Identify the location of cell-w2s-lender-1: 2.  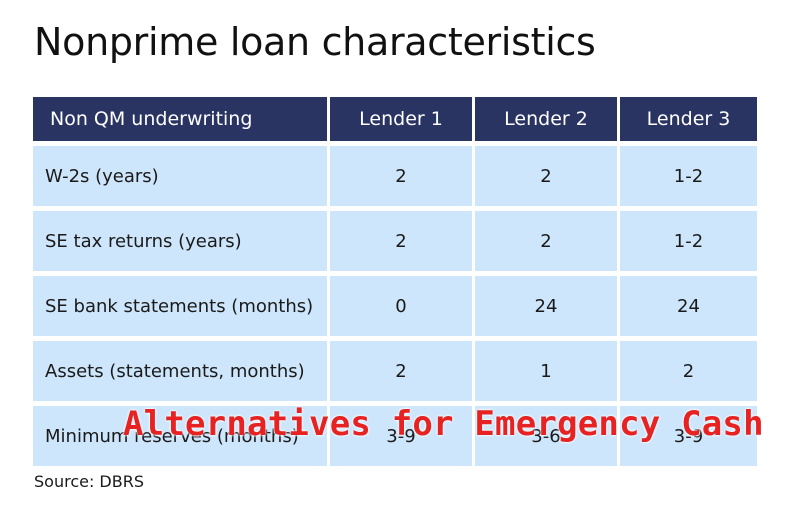
(401, 176).